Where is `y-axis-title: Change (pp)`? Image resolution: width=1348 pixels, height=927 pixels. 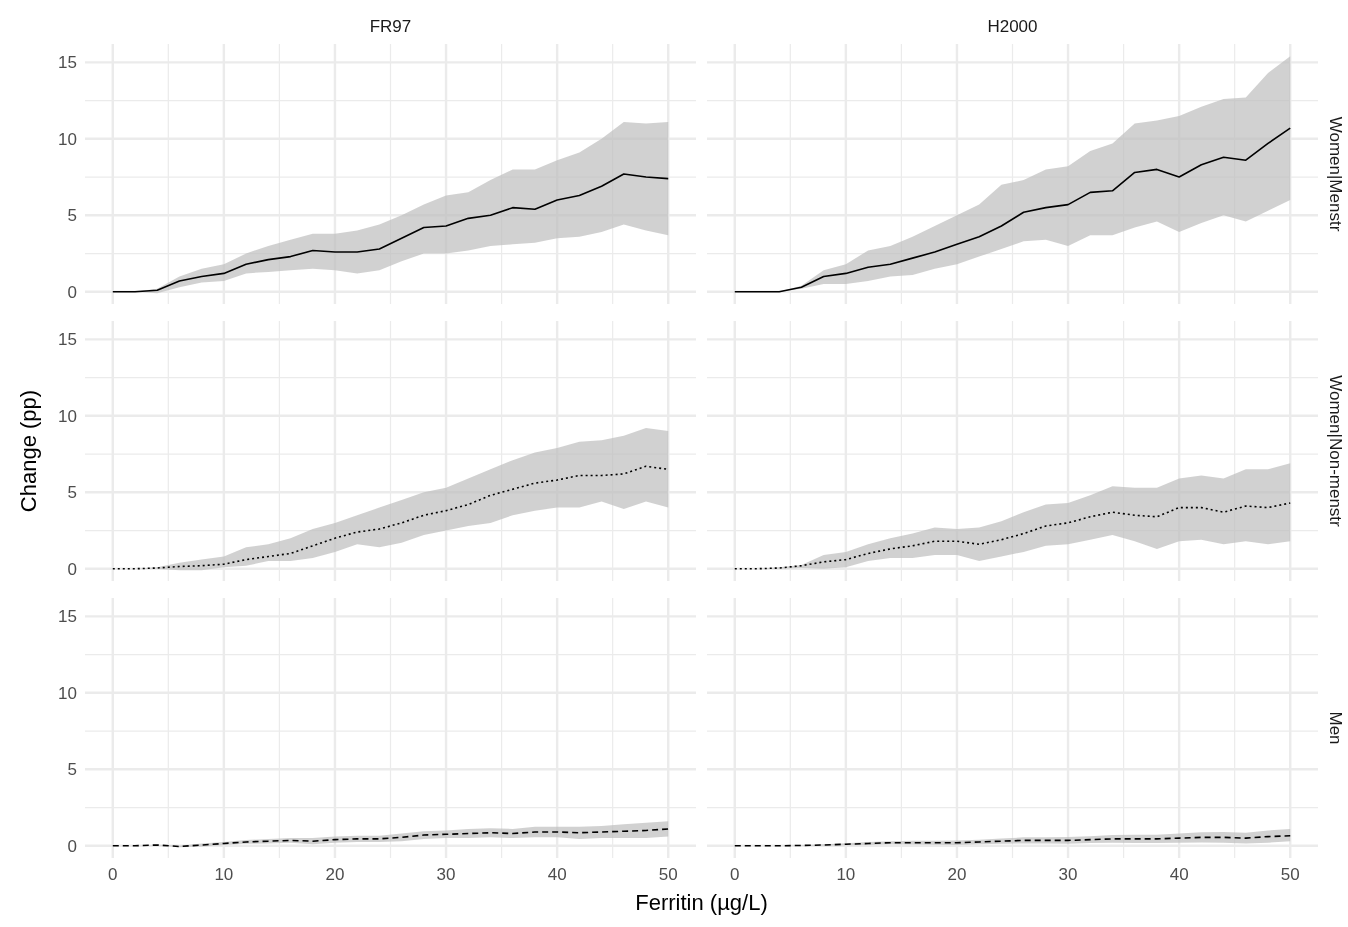 y-axis-title: Change (pp) is located at coordinates (28, 451).